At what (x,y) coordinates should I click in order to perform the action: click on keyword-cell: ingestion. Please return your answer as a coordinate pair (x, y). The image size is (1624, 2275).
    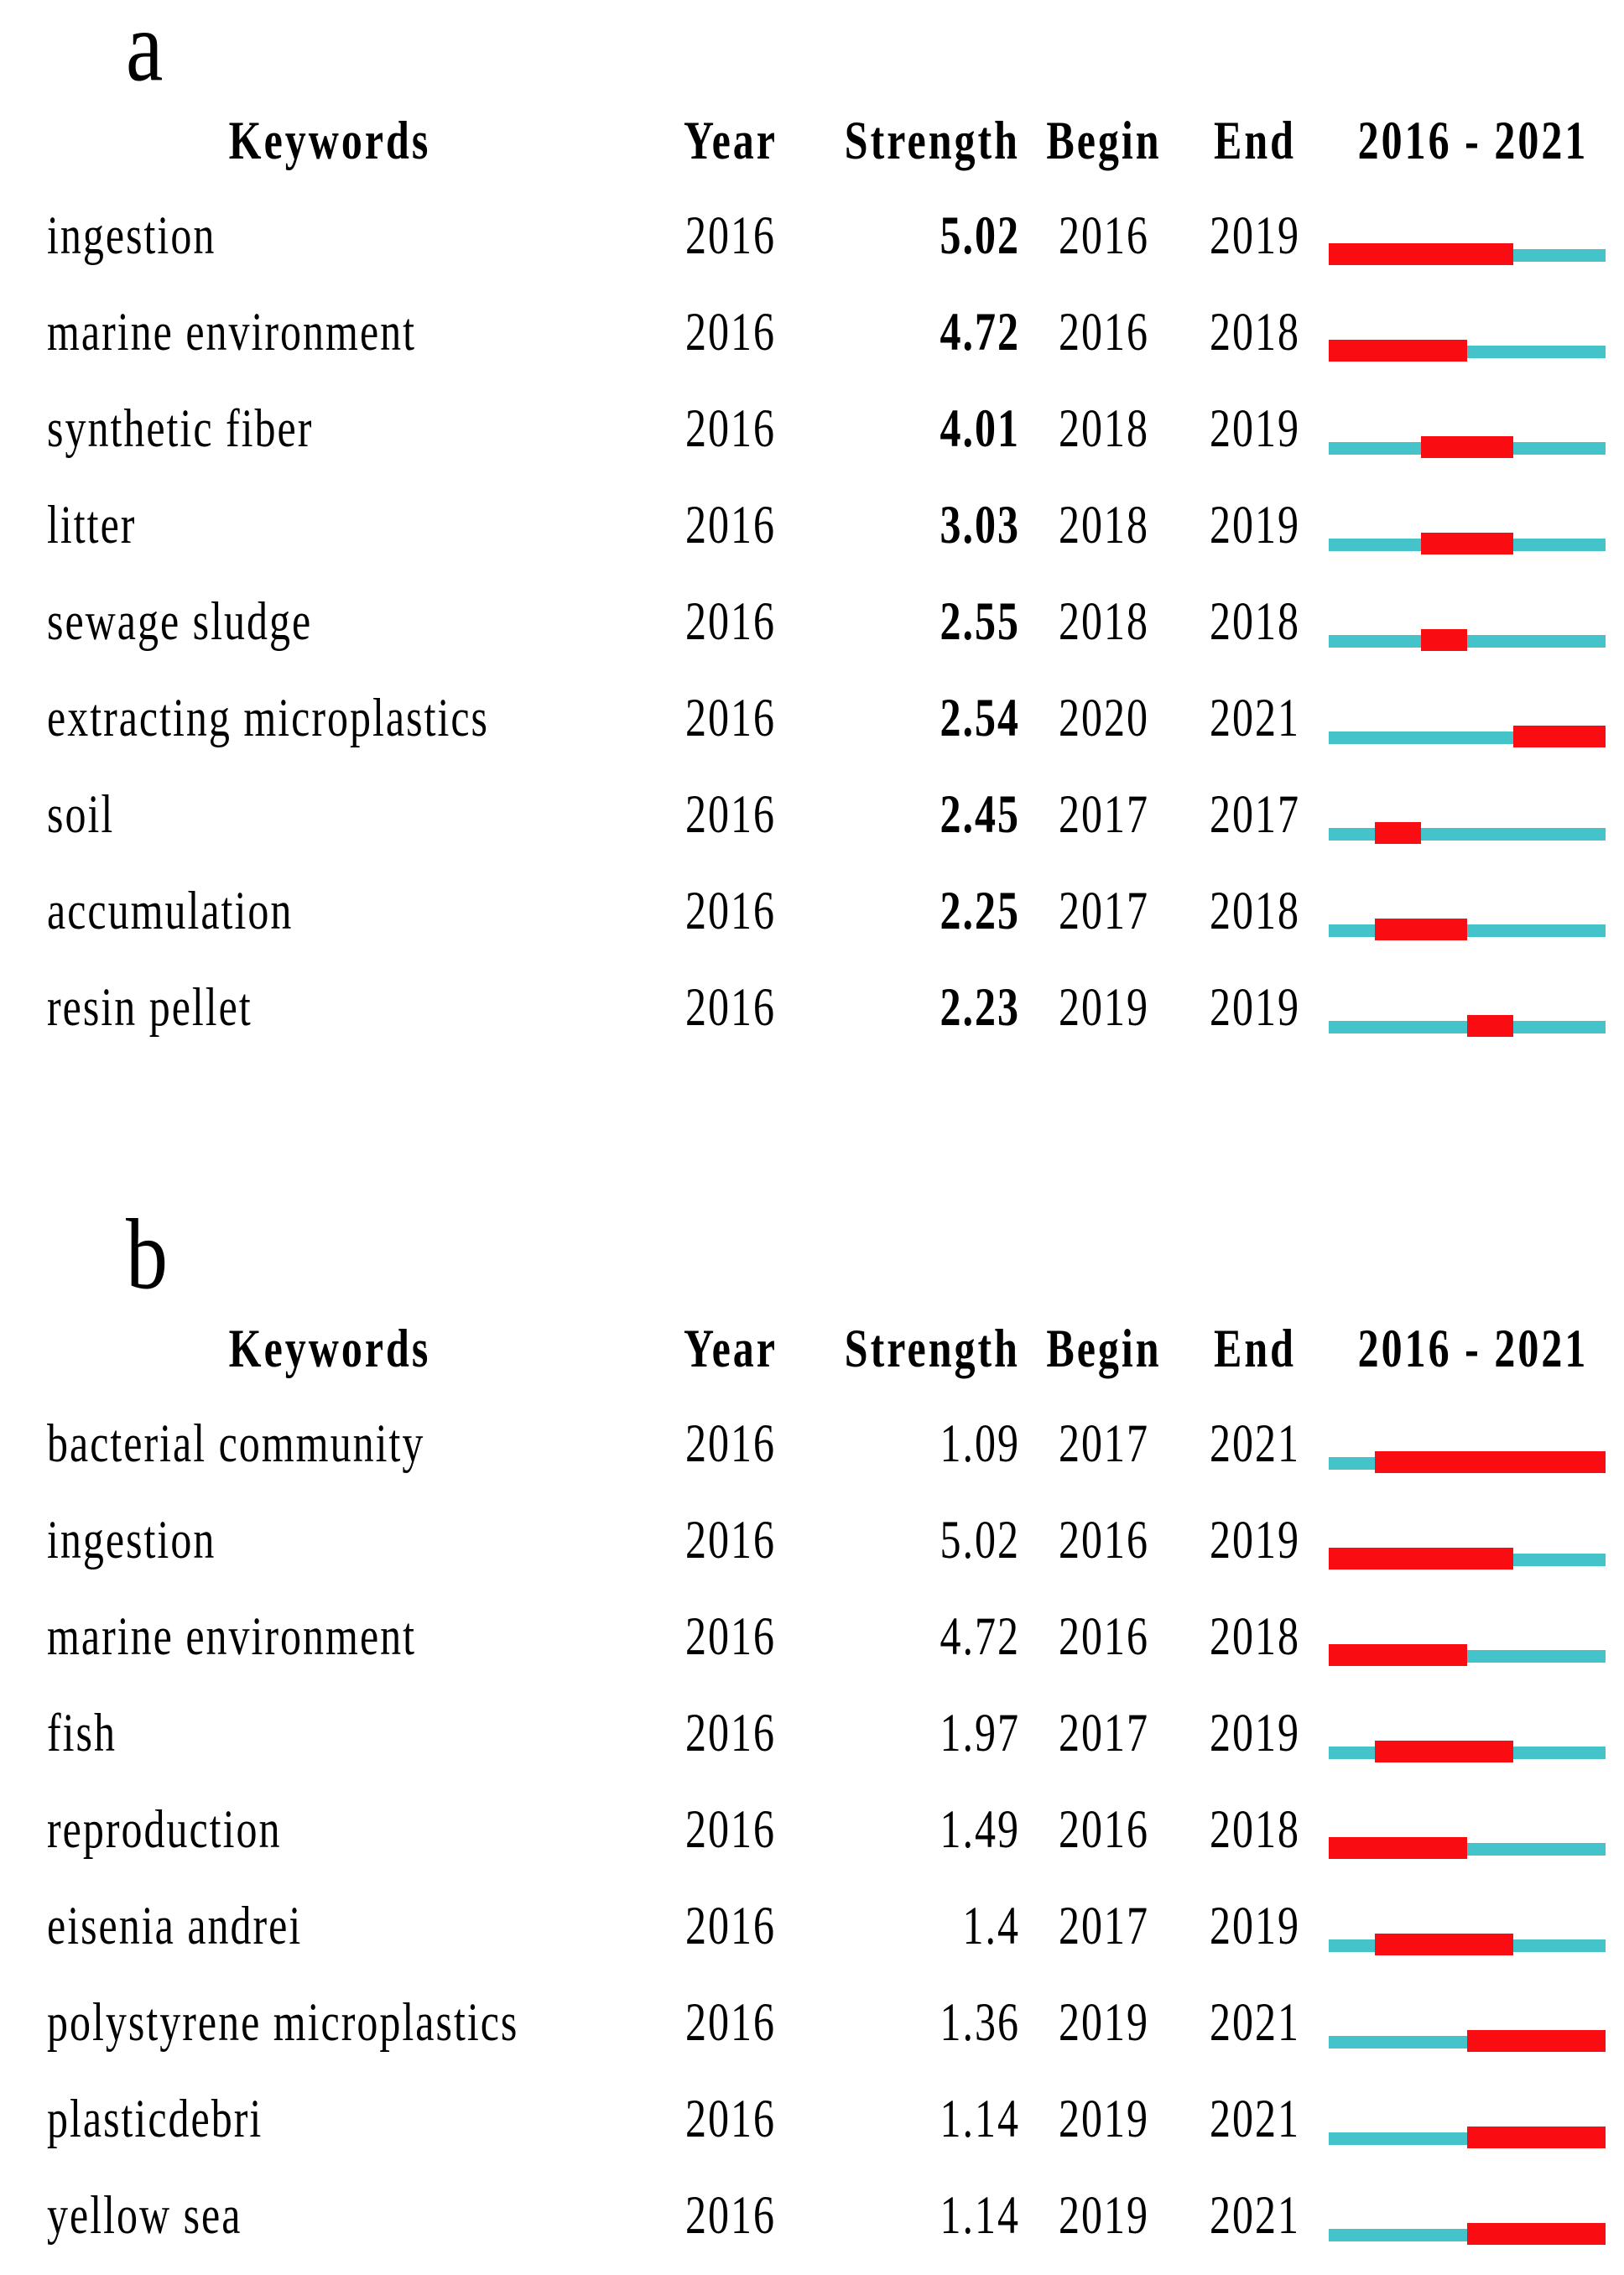
    Looking at the image, I should click on (330, 234).